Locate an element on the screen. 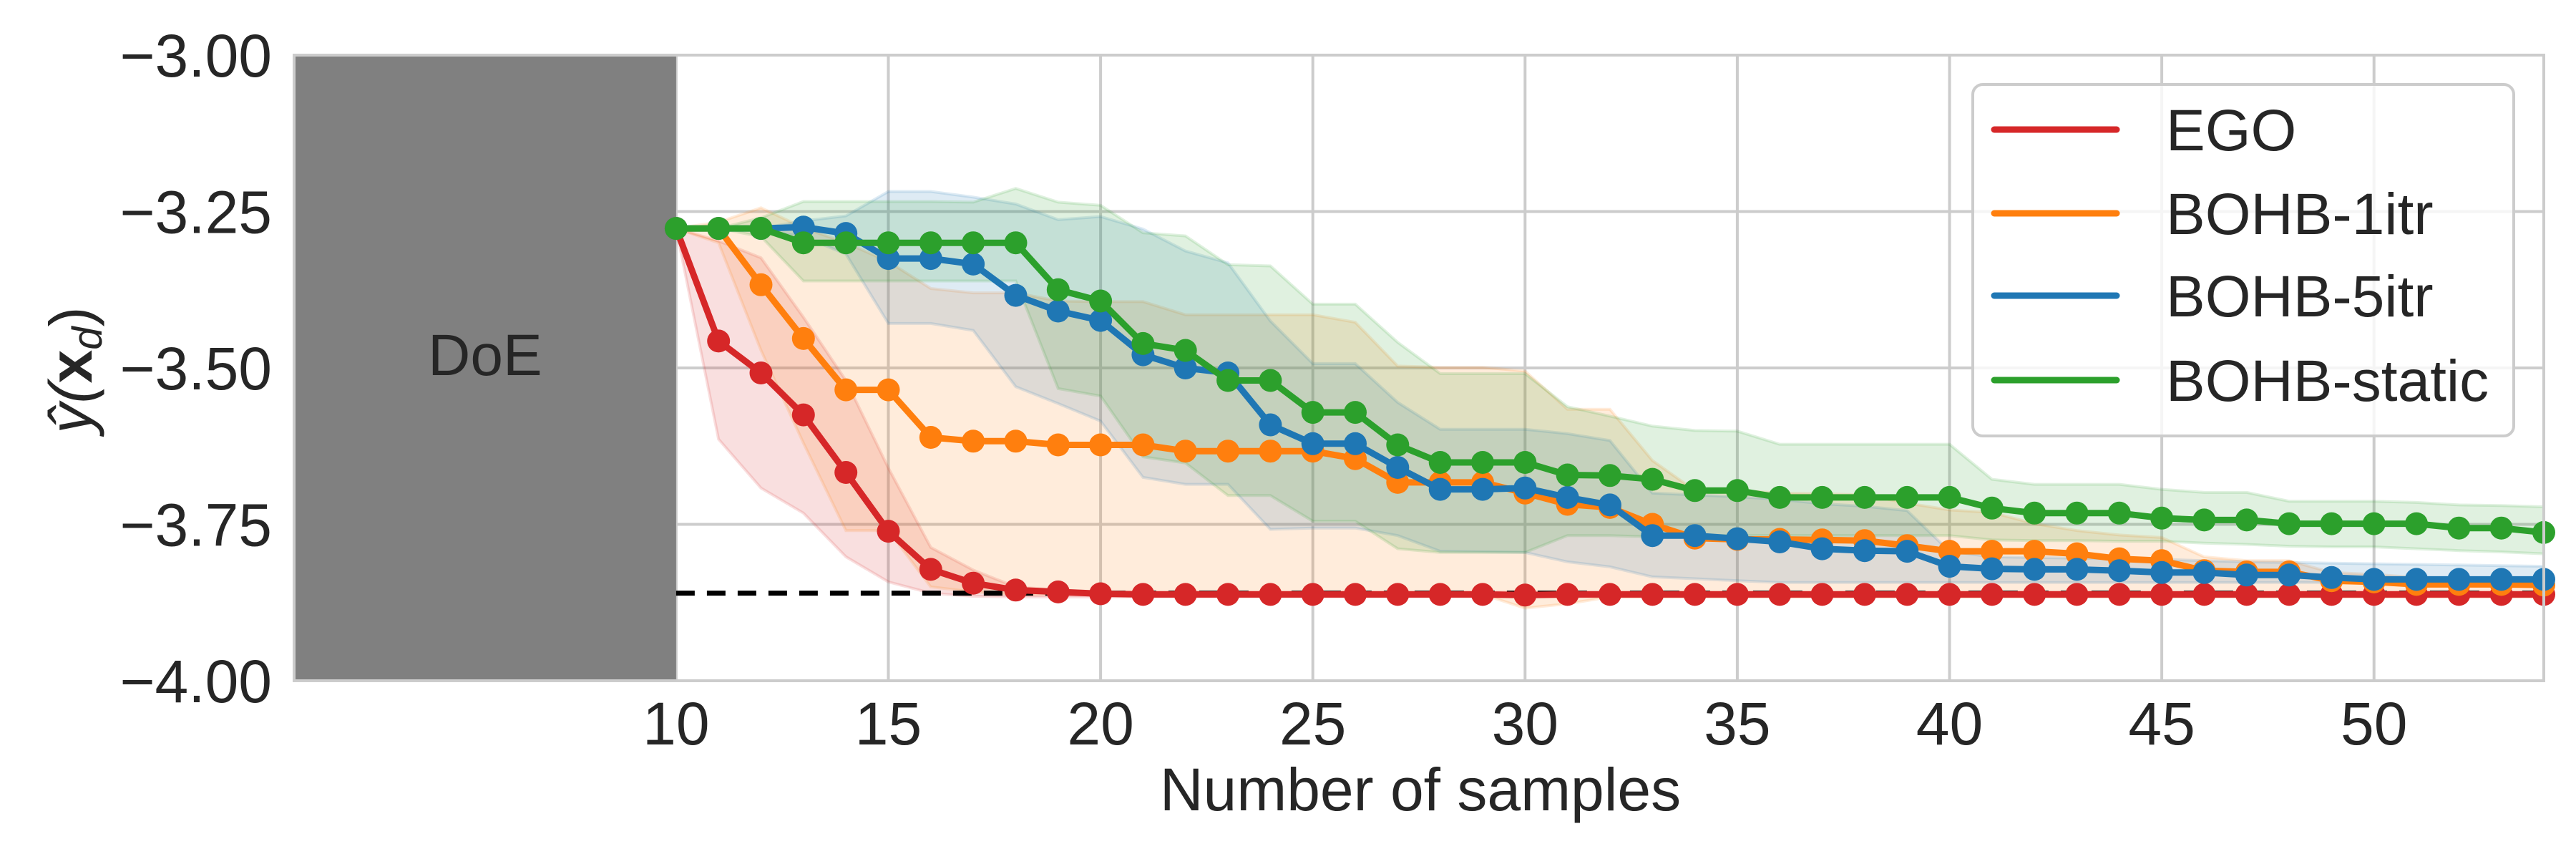 This screenshot has height=859, width=2576. x-axis: 10 15 20 25 30 35 40 45 50 is located at coordinates (1525, 723).